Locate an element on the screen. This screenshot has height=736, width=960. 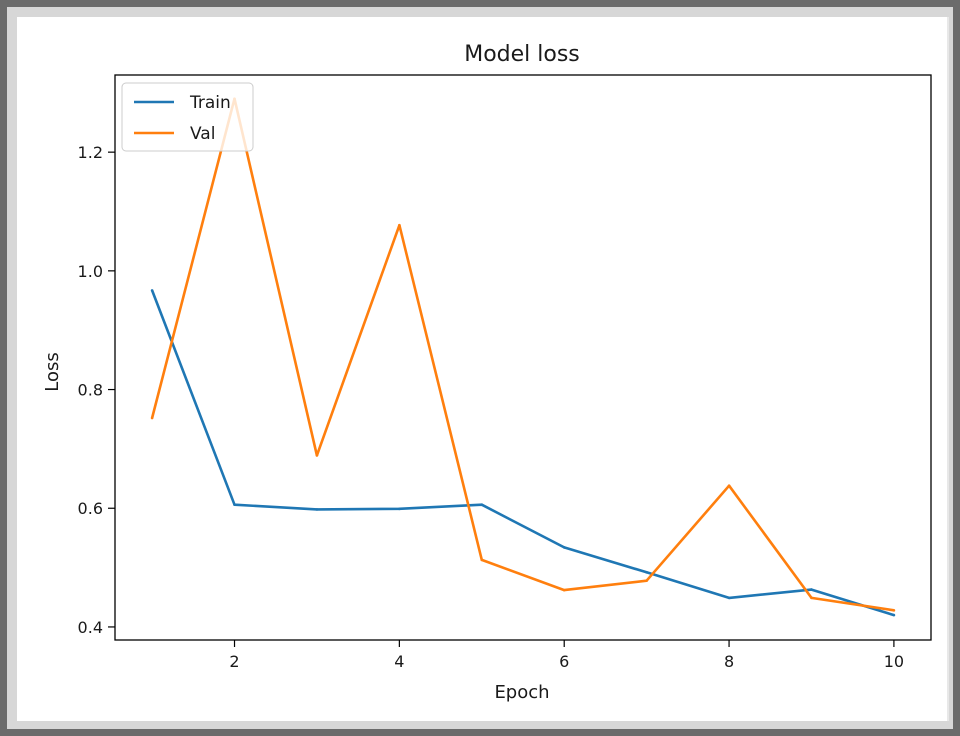
legend-box is located at coordinates (187, 117).